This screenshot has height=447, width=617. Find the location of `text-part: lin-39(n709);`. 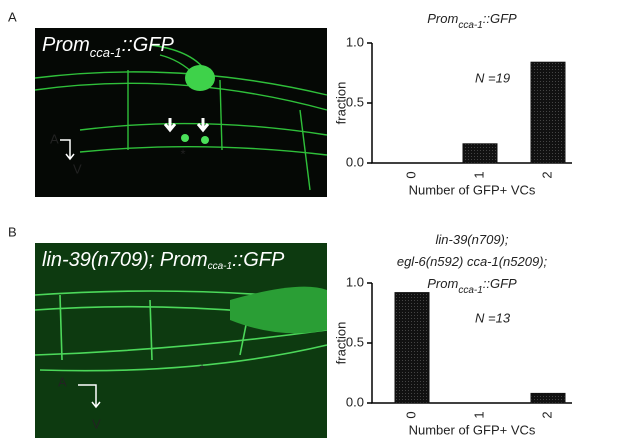

text-part: lin-39(n709); is located at coordinates (472, 239).